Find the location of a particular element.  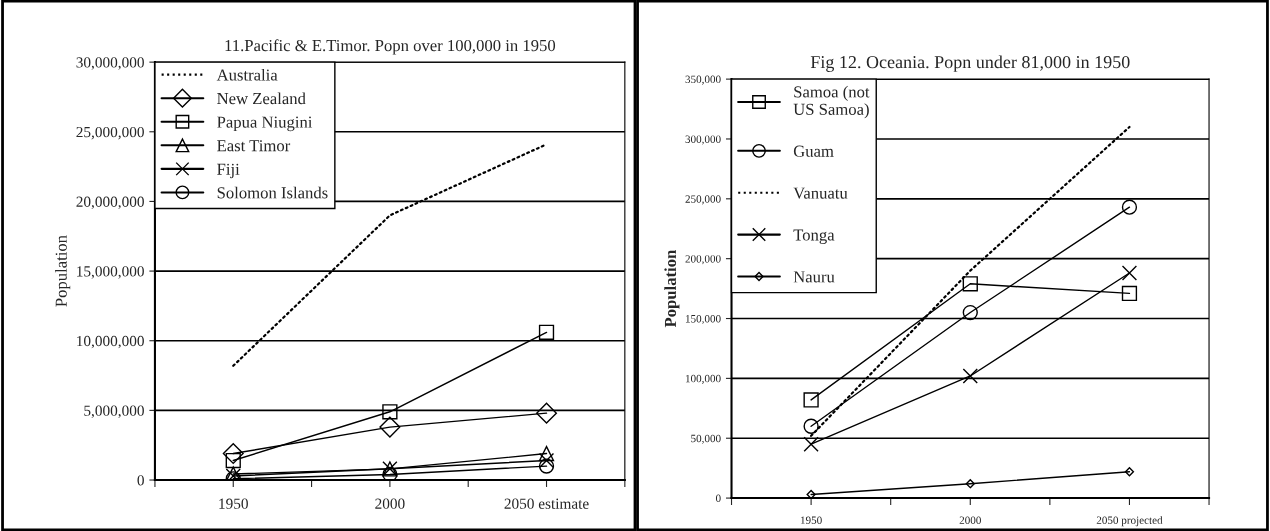

y-tick-label: 300,000 is located at coordinates (703, 140).